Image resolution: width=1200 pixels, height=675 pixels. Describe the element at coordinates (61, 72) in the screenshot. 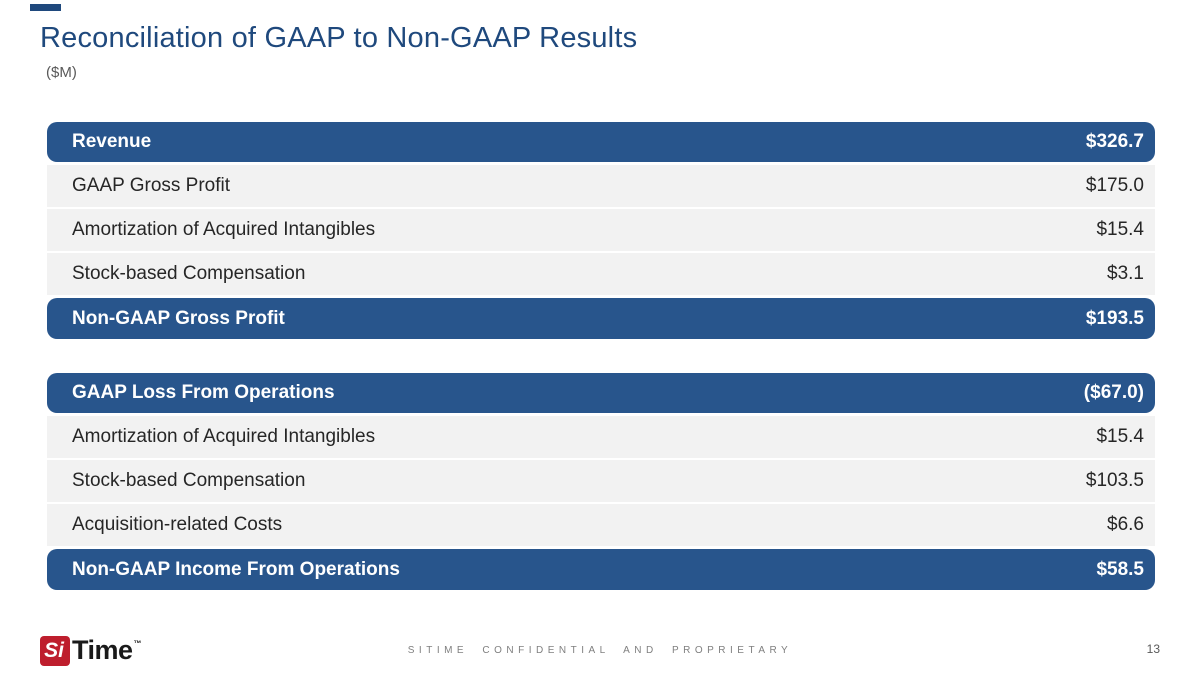

I see `units-label: ($M)` at that location.